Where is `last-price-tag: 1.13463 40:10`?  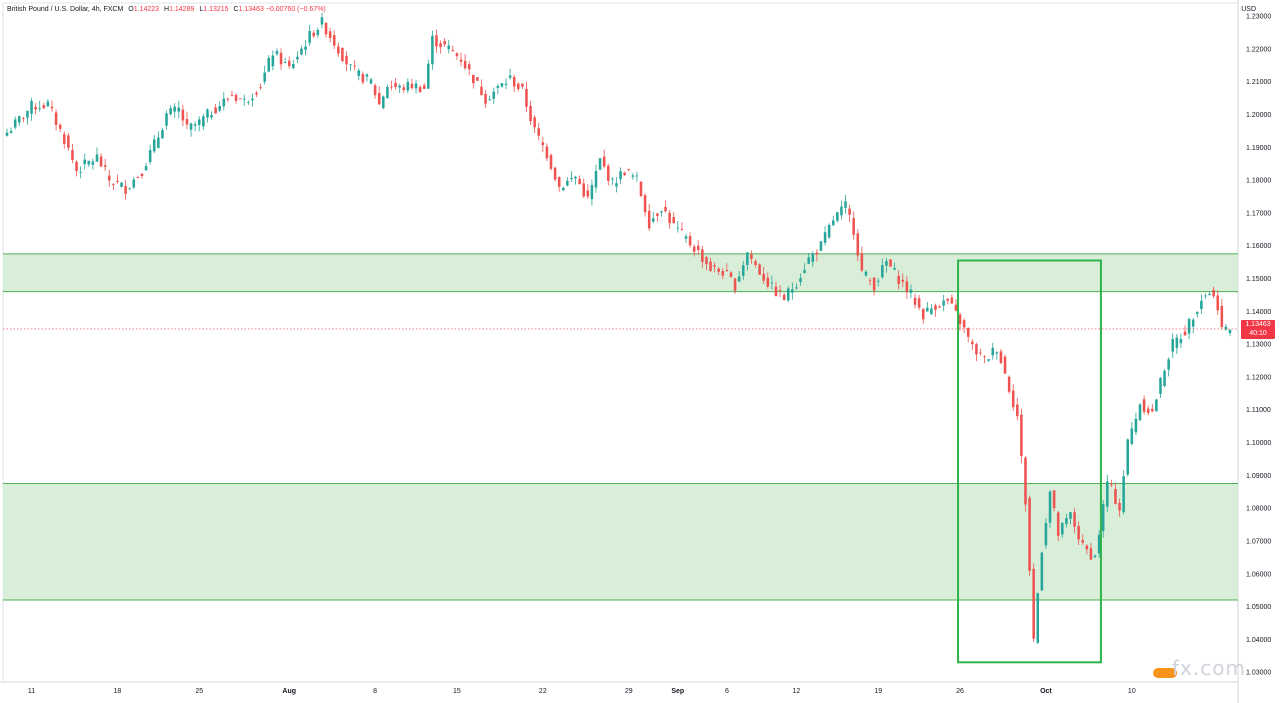
last-price-tag: 1.13463 40:10 is located at coordinates (1258, 329).